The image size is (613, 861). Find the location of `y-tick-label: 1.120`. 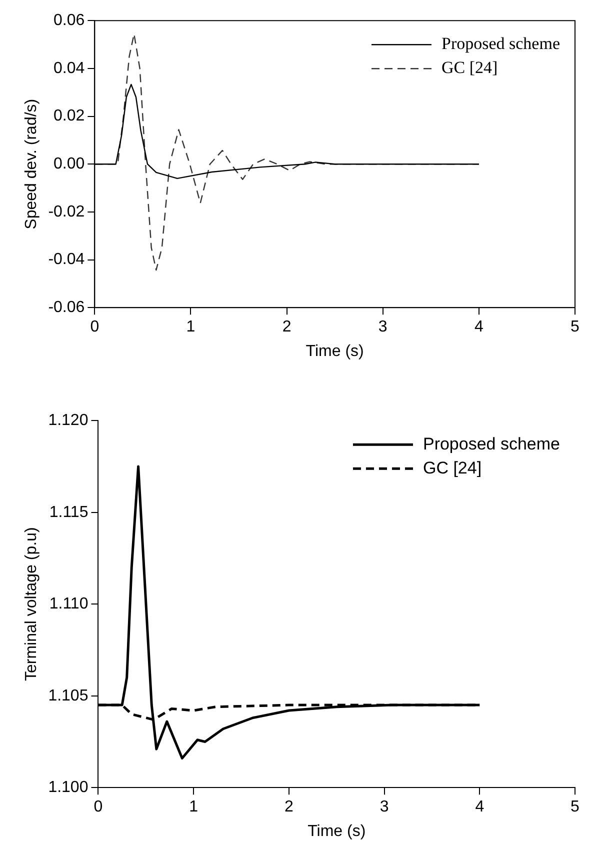

y-tick-label: 1.120 is located at coordinates (68, 421).